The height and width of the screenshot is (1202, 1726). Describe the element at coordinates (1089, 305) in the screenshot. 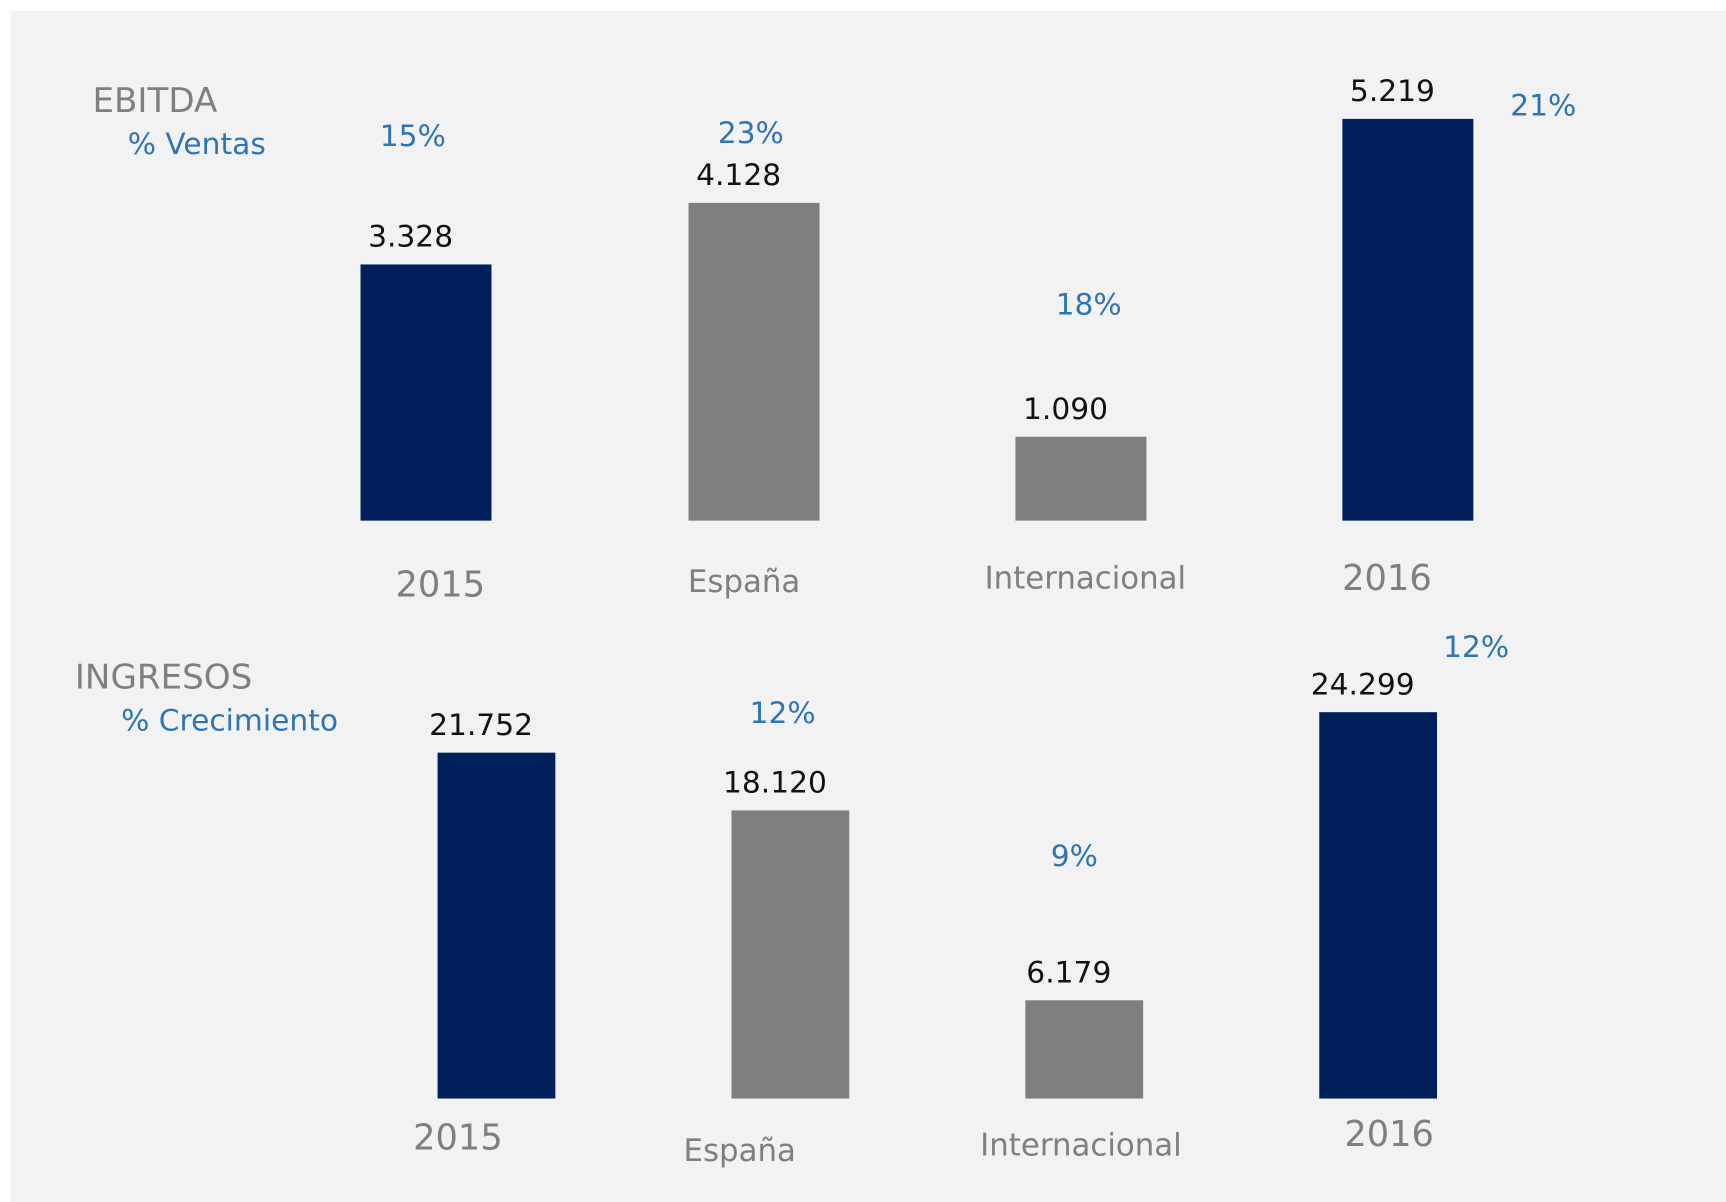

I see `percent-label: 18%` at that location.